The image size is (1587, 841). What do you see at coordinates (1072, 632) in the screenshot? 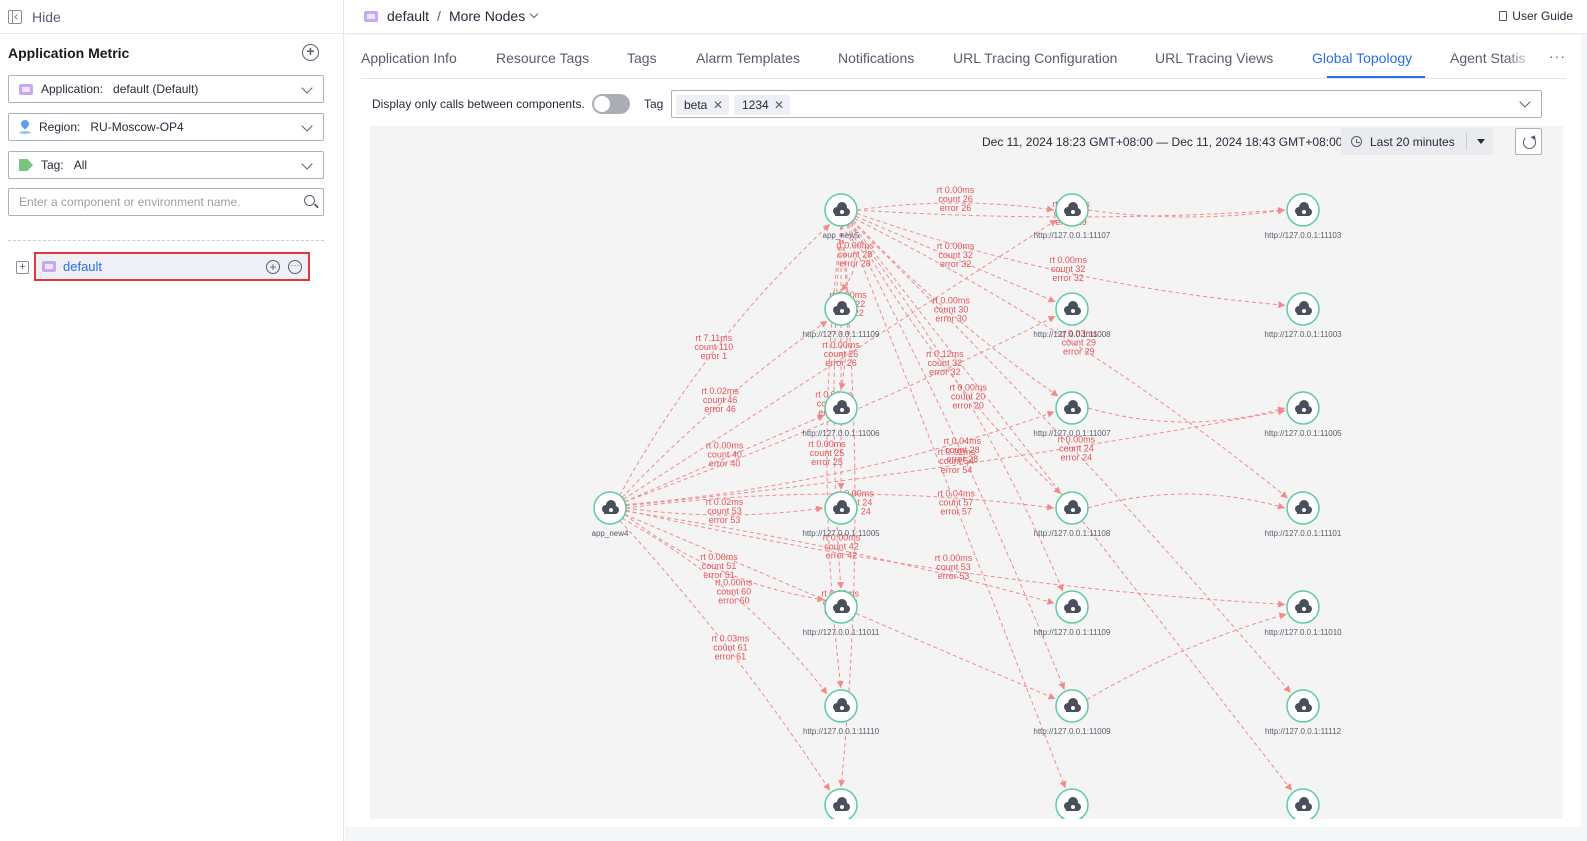
I see `node-label: http://127.0.0.1:11109` at bounding box center [1072, 632].